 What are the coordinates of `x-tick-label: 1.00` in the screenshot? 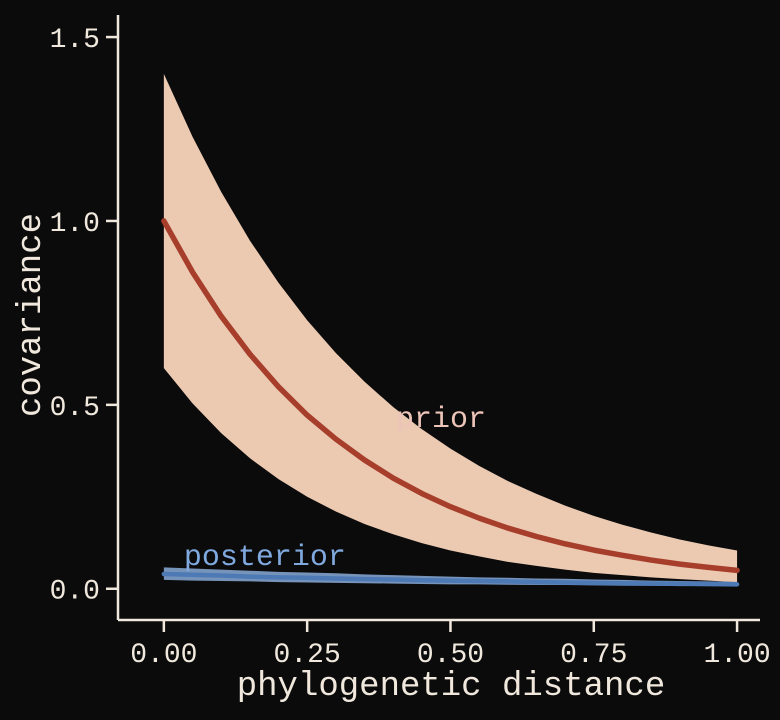 It's located at (736, 655).